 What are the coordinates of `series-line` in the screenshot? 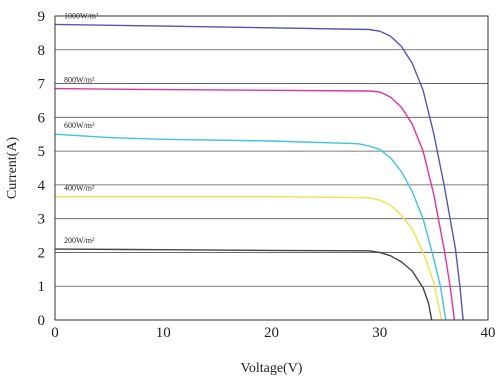 It's located at (243, 284).